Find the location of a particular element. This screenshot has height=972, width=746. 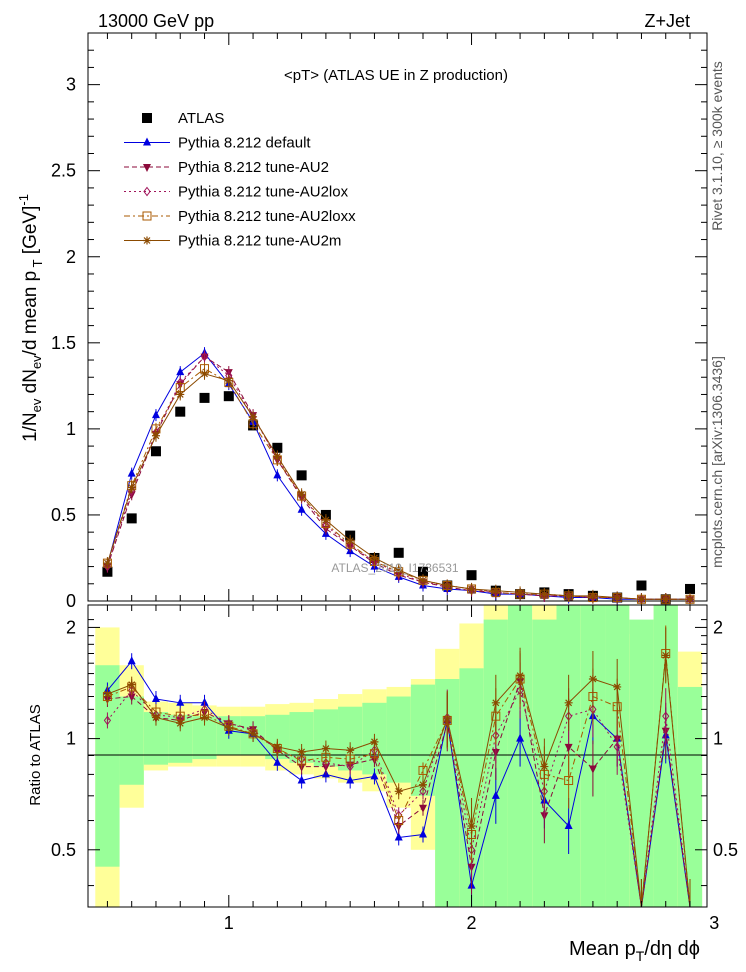

main-y-tick-label: 2 is located at coordinates (71, 257).